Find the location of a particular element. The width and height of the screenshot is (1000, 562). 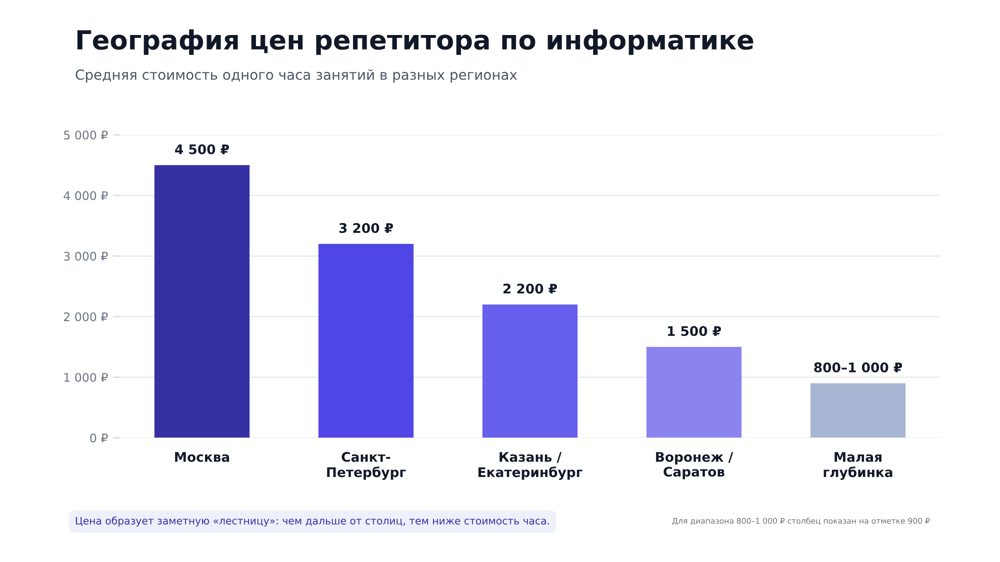

data-label: 3 200 ₽ is located at coordinates (366, 228).